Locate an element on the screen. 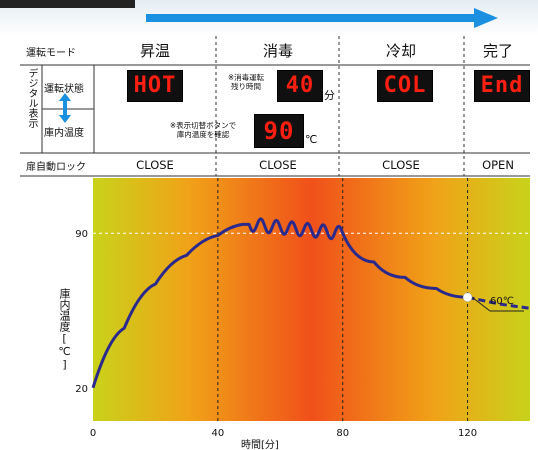 The image size is (538, 450). lock-state-complete: OPEN is located at coordinates (498, 165).